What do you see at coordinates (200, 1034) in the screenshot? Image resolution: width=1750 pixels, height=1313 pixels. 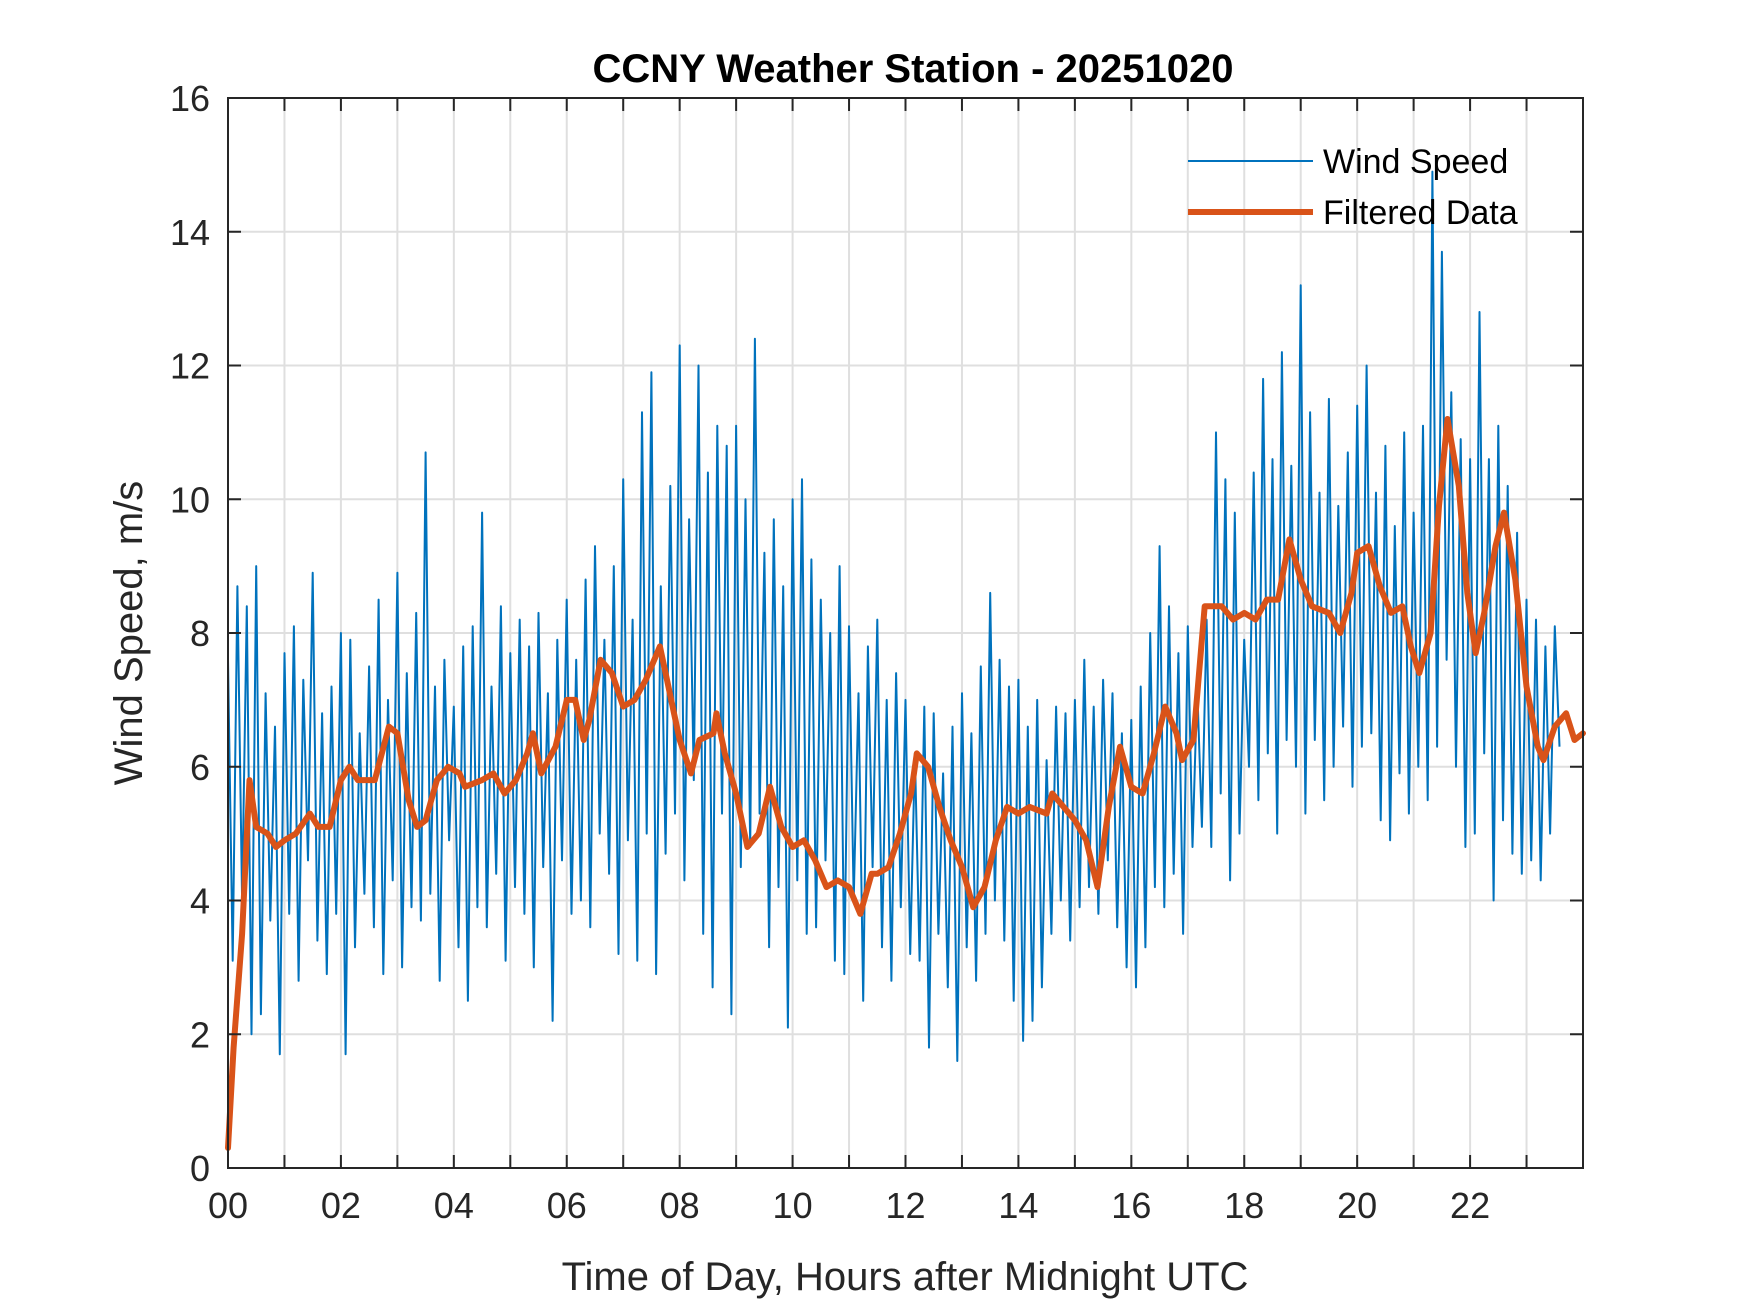 I see `y-tick-label: 2` at bounding box center [200, 1034].